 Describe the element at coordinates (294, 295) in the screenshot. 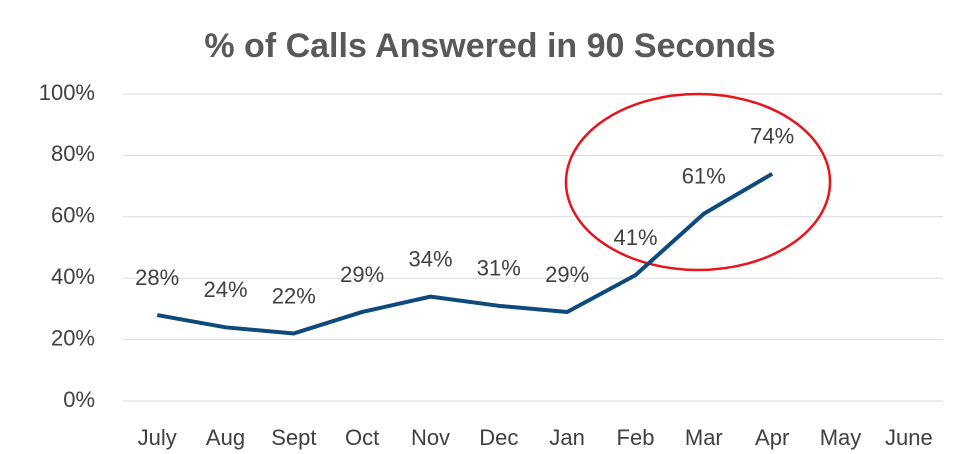

I see `data-label: 22%` at that location.